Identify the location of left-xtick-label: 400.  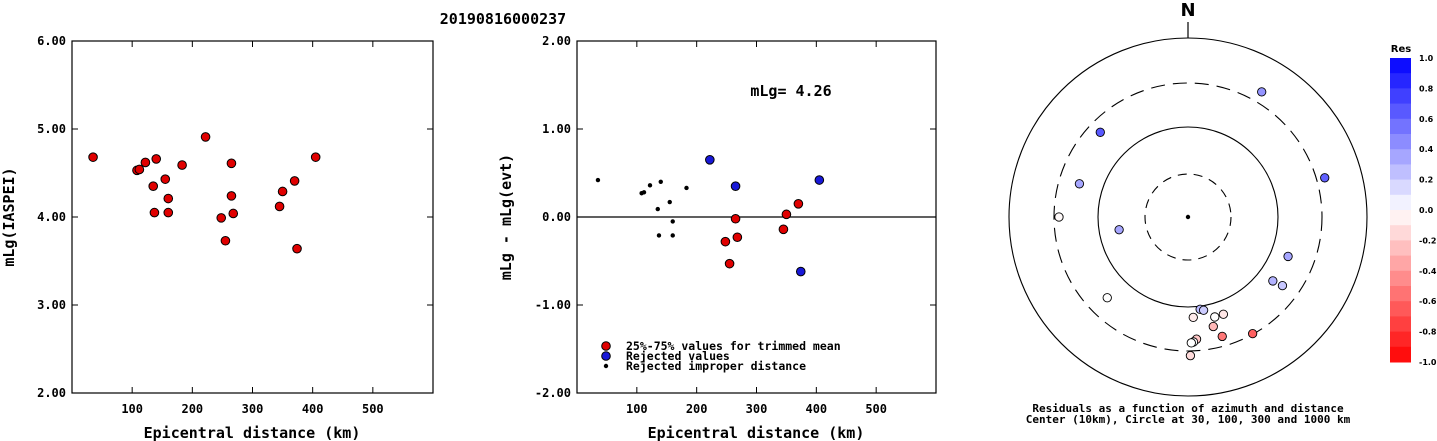
(313, 409).